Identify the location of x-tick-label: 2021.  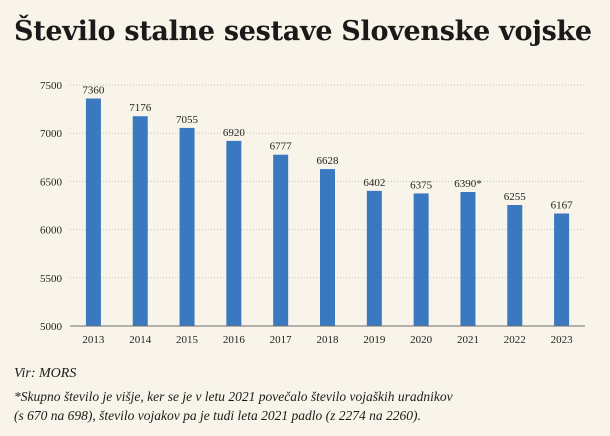
(468, 340).